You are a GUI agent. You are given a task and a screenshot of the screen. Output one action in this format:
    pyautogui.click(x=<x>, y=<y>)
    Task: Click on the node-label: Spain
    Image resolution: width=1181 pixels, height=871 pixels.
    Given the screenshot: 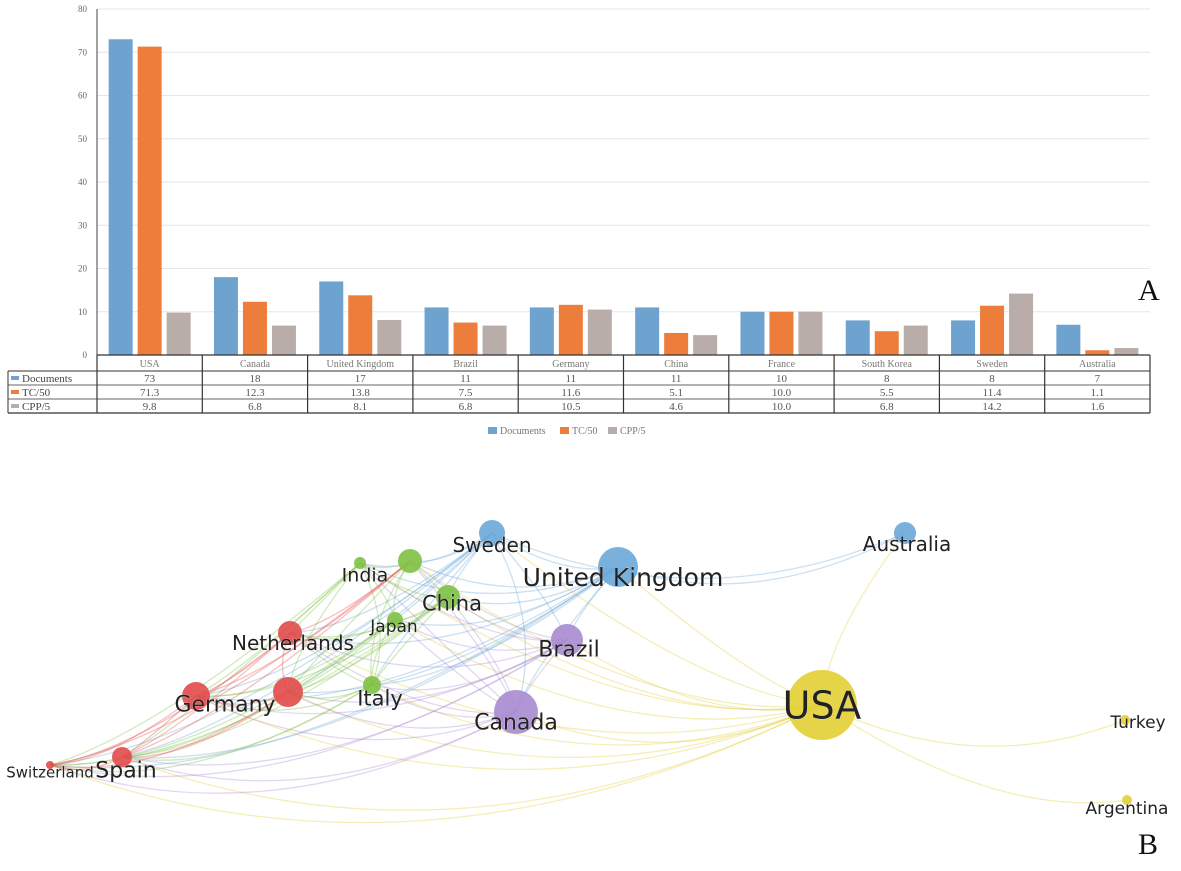 What is the action you would take?
    pyautogui.click(x=125, y=771)
    